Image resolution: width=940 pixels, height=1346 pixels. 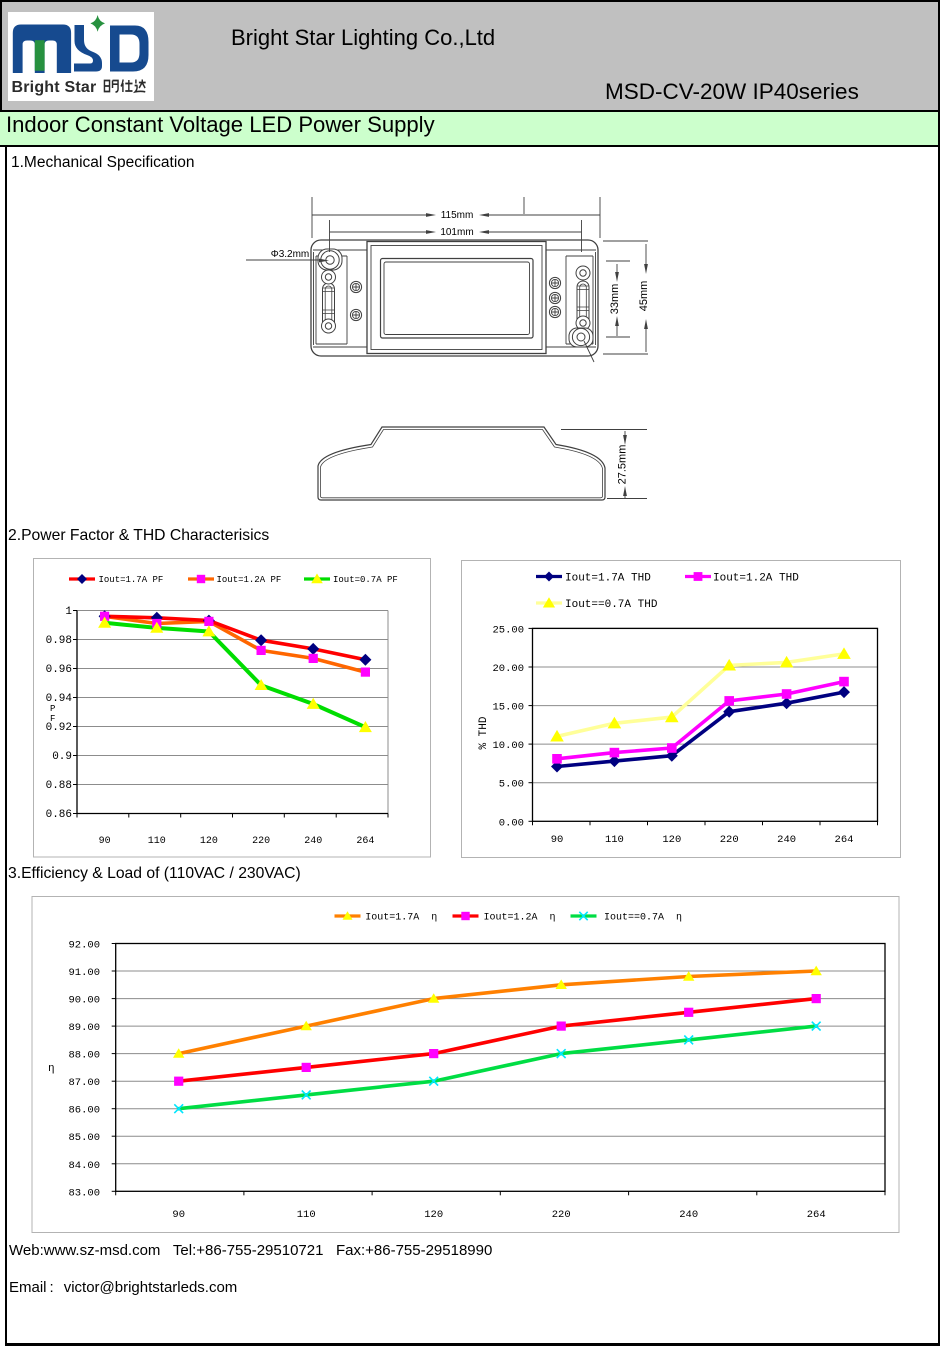 What do you see at coordinates (508, 669) in the screenshot?
I see `svg-text: 20.00` at bounding box center [508, 669].